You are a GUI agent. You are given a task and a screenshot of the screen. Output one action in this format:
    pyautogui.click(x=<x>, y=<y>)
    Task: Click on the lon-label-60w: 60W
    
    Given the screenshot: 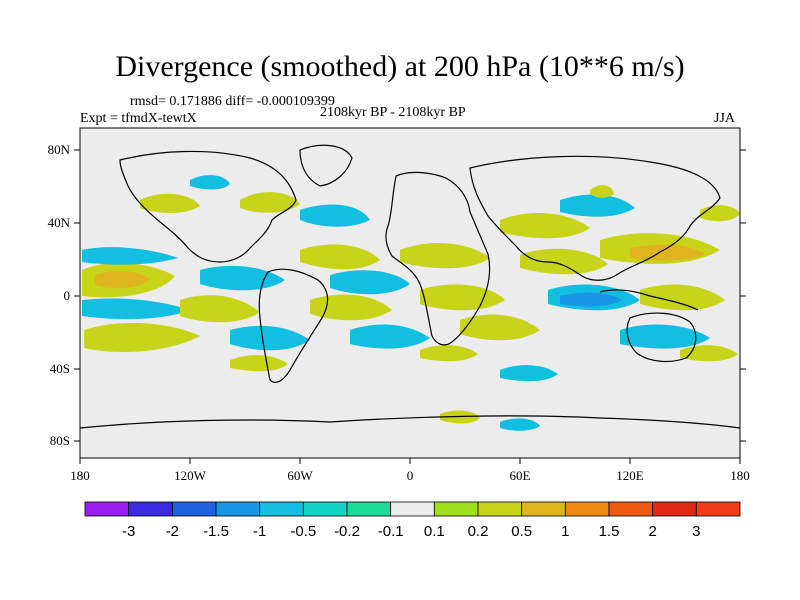 What is the action you would take?
    pyautogui.click(x=300, y=475)
    